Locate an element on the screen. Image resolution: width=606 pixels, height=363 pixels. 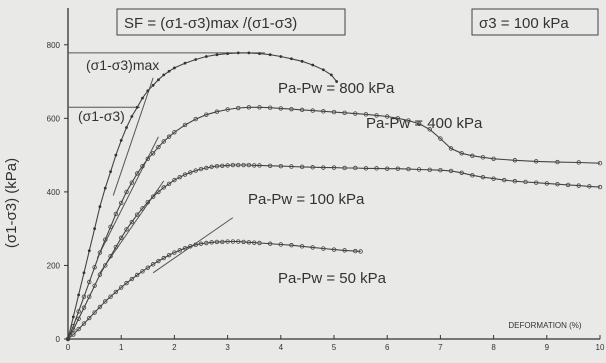
deviator-label: (σ1-σ3) is located at coordinates (101, 116).